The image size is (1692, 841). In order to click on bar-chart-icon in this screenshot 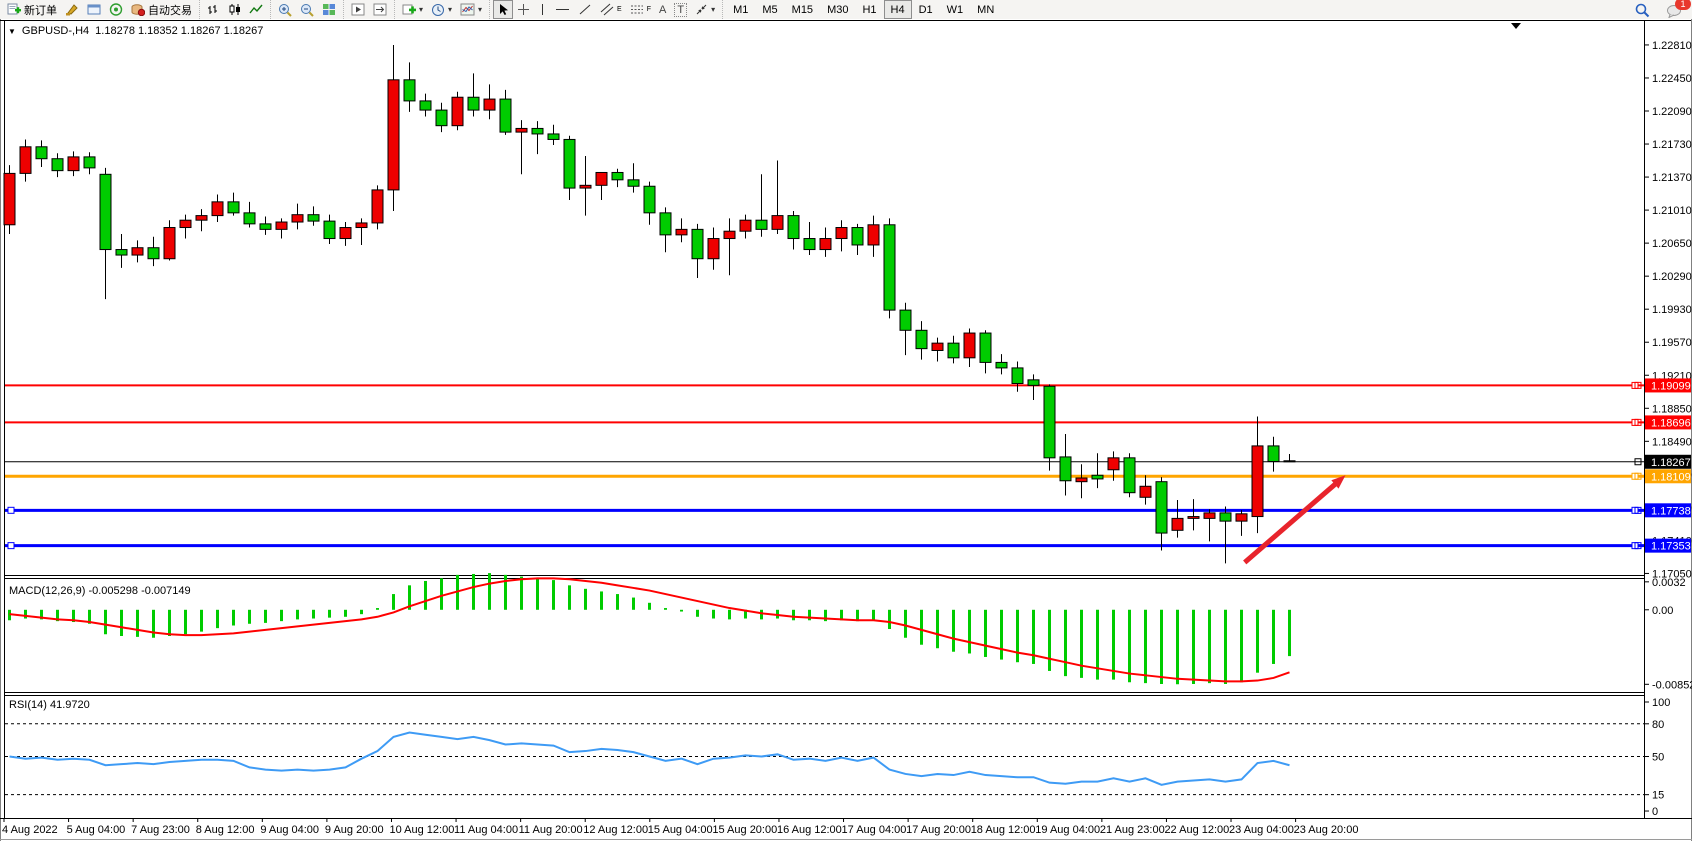, I will do `click(212, 9)`.